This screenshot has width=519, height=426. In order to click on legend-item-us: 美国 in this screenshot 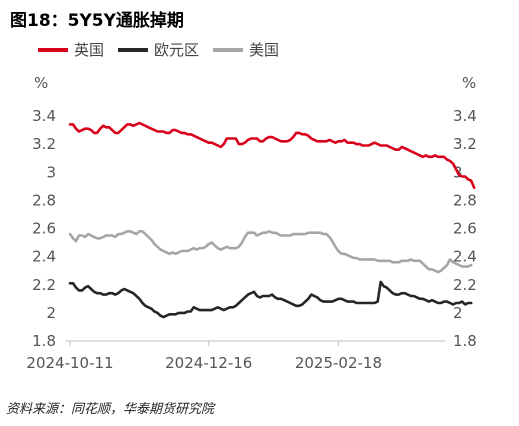, I will do `click(246, 49)`.